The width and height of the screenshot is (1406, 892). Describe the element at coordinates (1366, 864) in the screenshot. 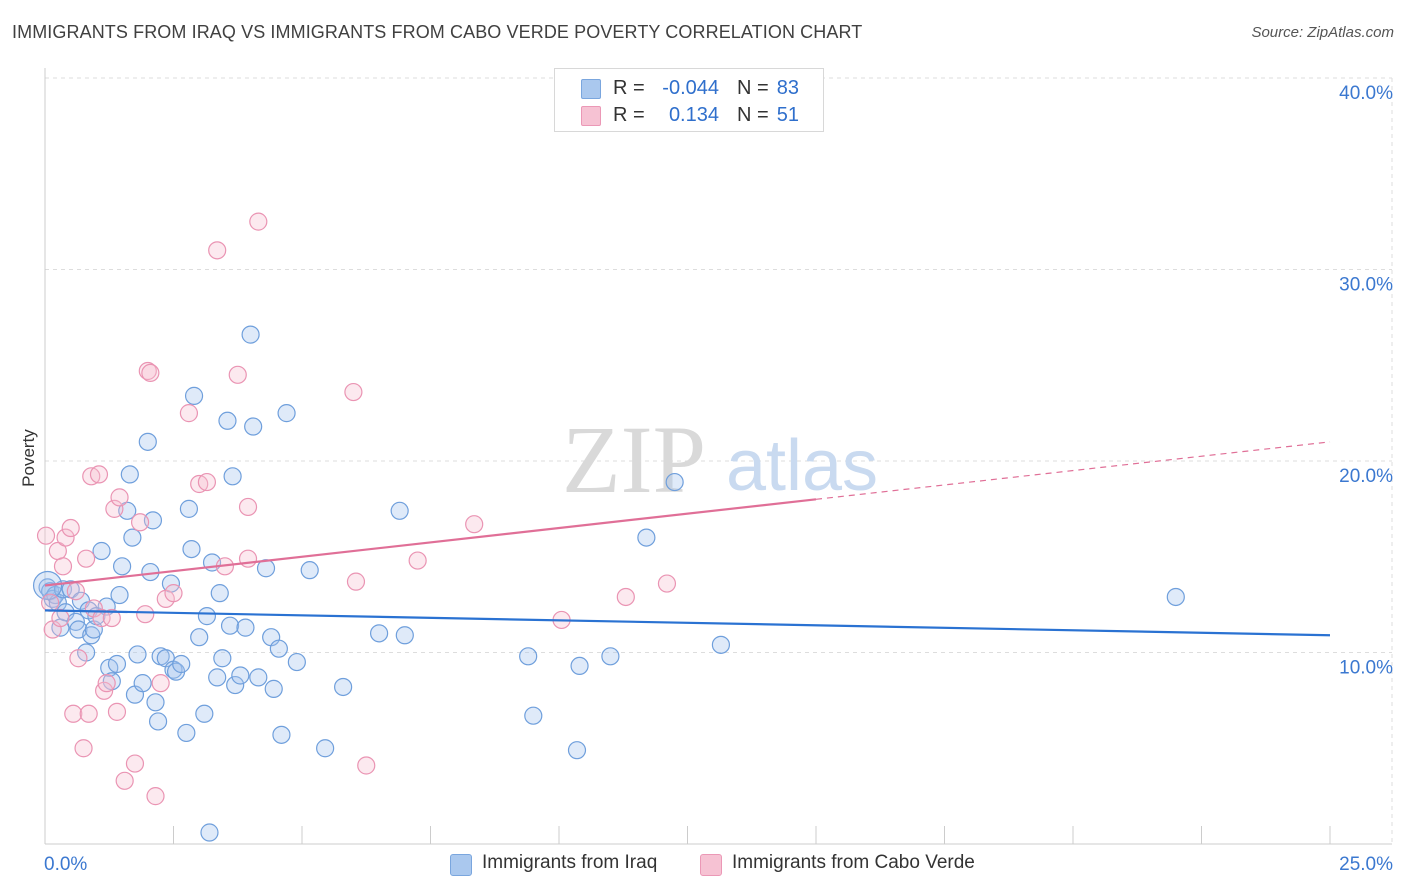

I see `x-tick-label: 25.0%` at that location.